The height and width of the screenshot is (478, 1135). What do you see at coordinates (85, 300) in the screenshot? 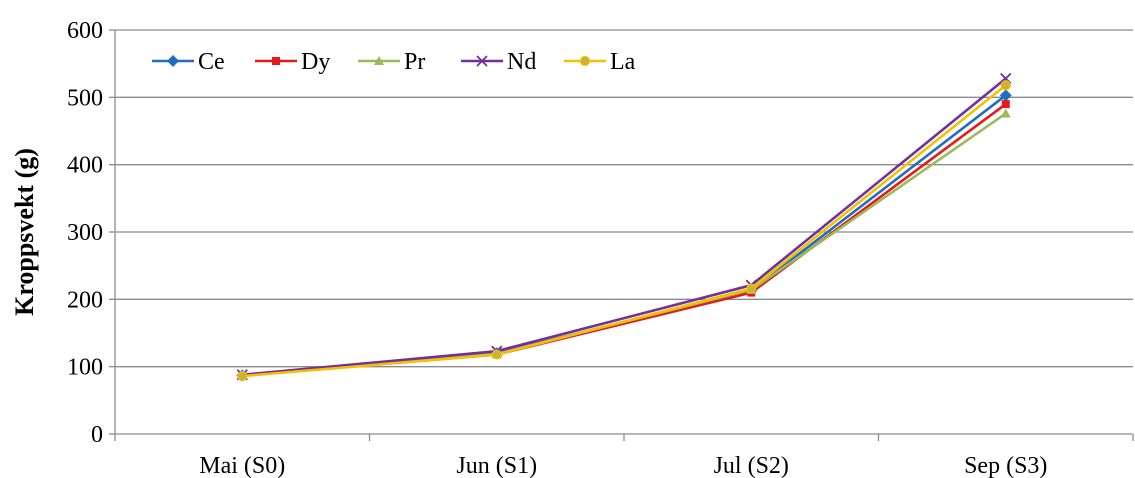
I see `y-tick-label: 200` at bounding box center [85, 300].